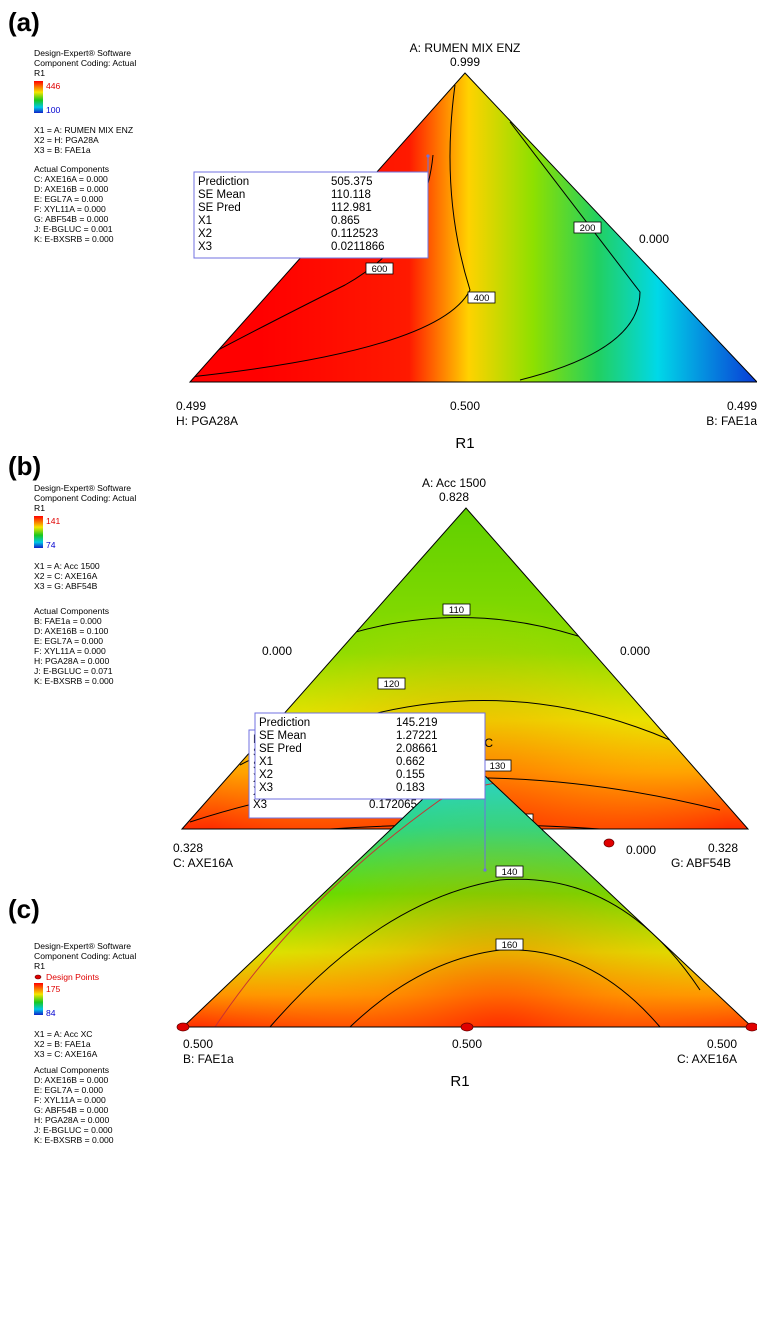 The image size is (757, 1341). What do you see at coordinates (208, 1059) in the screenshot?
I see `left-vertex-name: B: FAE1a` at bounding box center [208, 1059].